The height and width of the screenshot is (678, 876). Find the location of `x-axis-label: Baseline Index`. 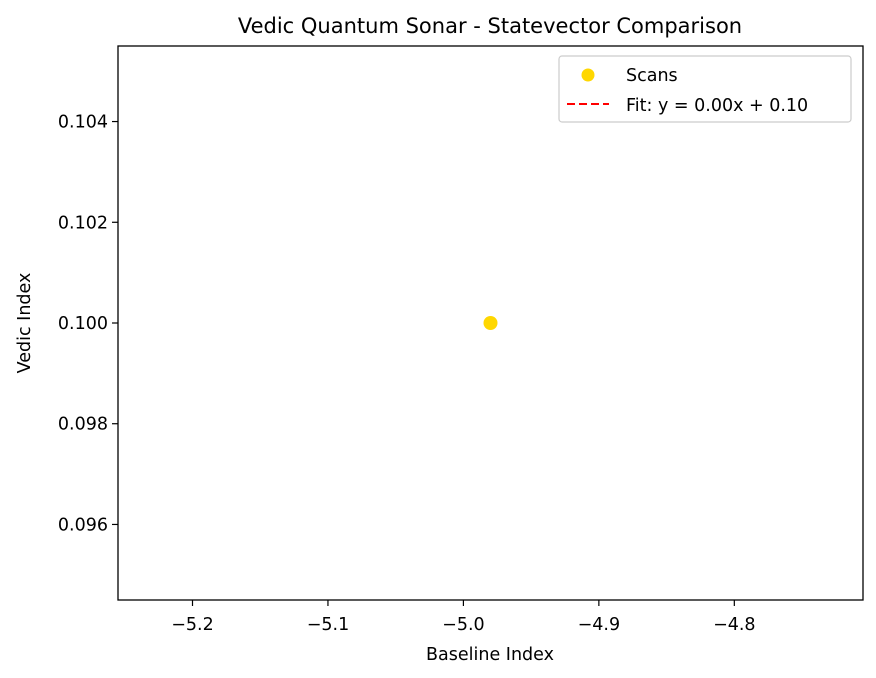

x-axis-label: Baseline Index is located at coordinates (490, 655).